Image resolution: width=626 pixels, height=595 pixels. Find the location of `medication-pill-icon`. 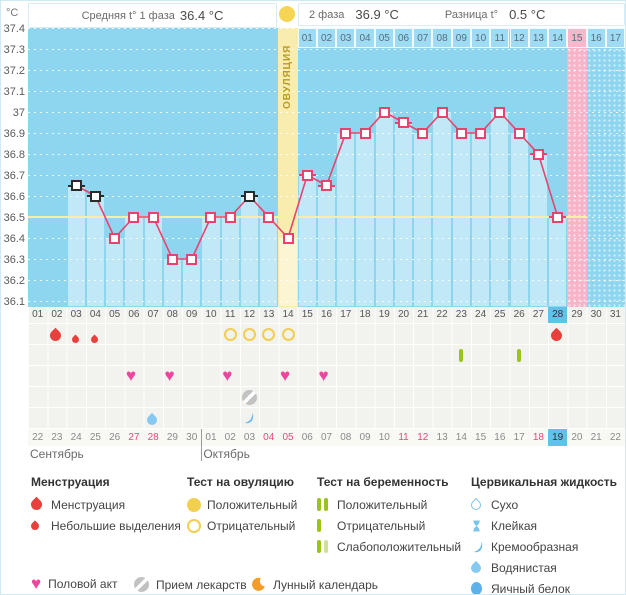

medication-pill-icon is located at coordinates (249, 399).